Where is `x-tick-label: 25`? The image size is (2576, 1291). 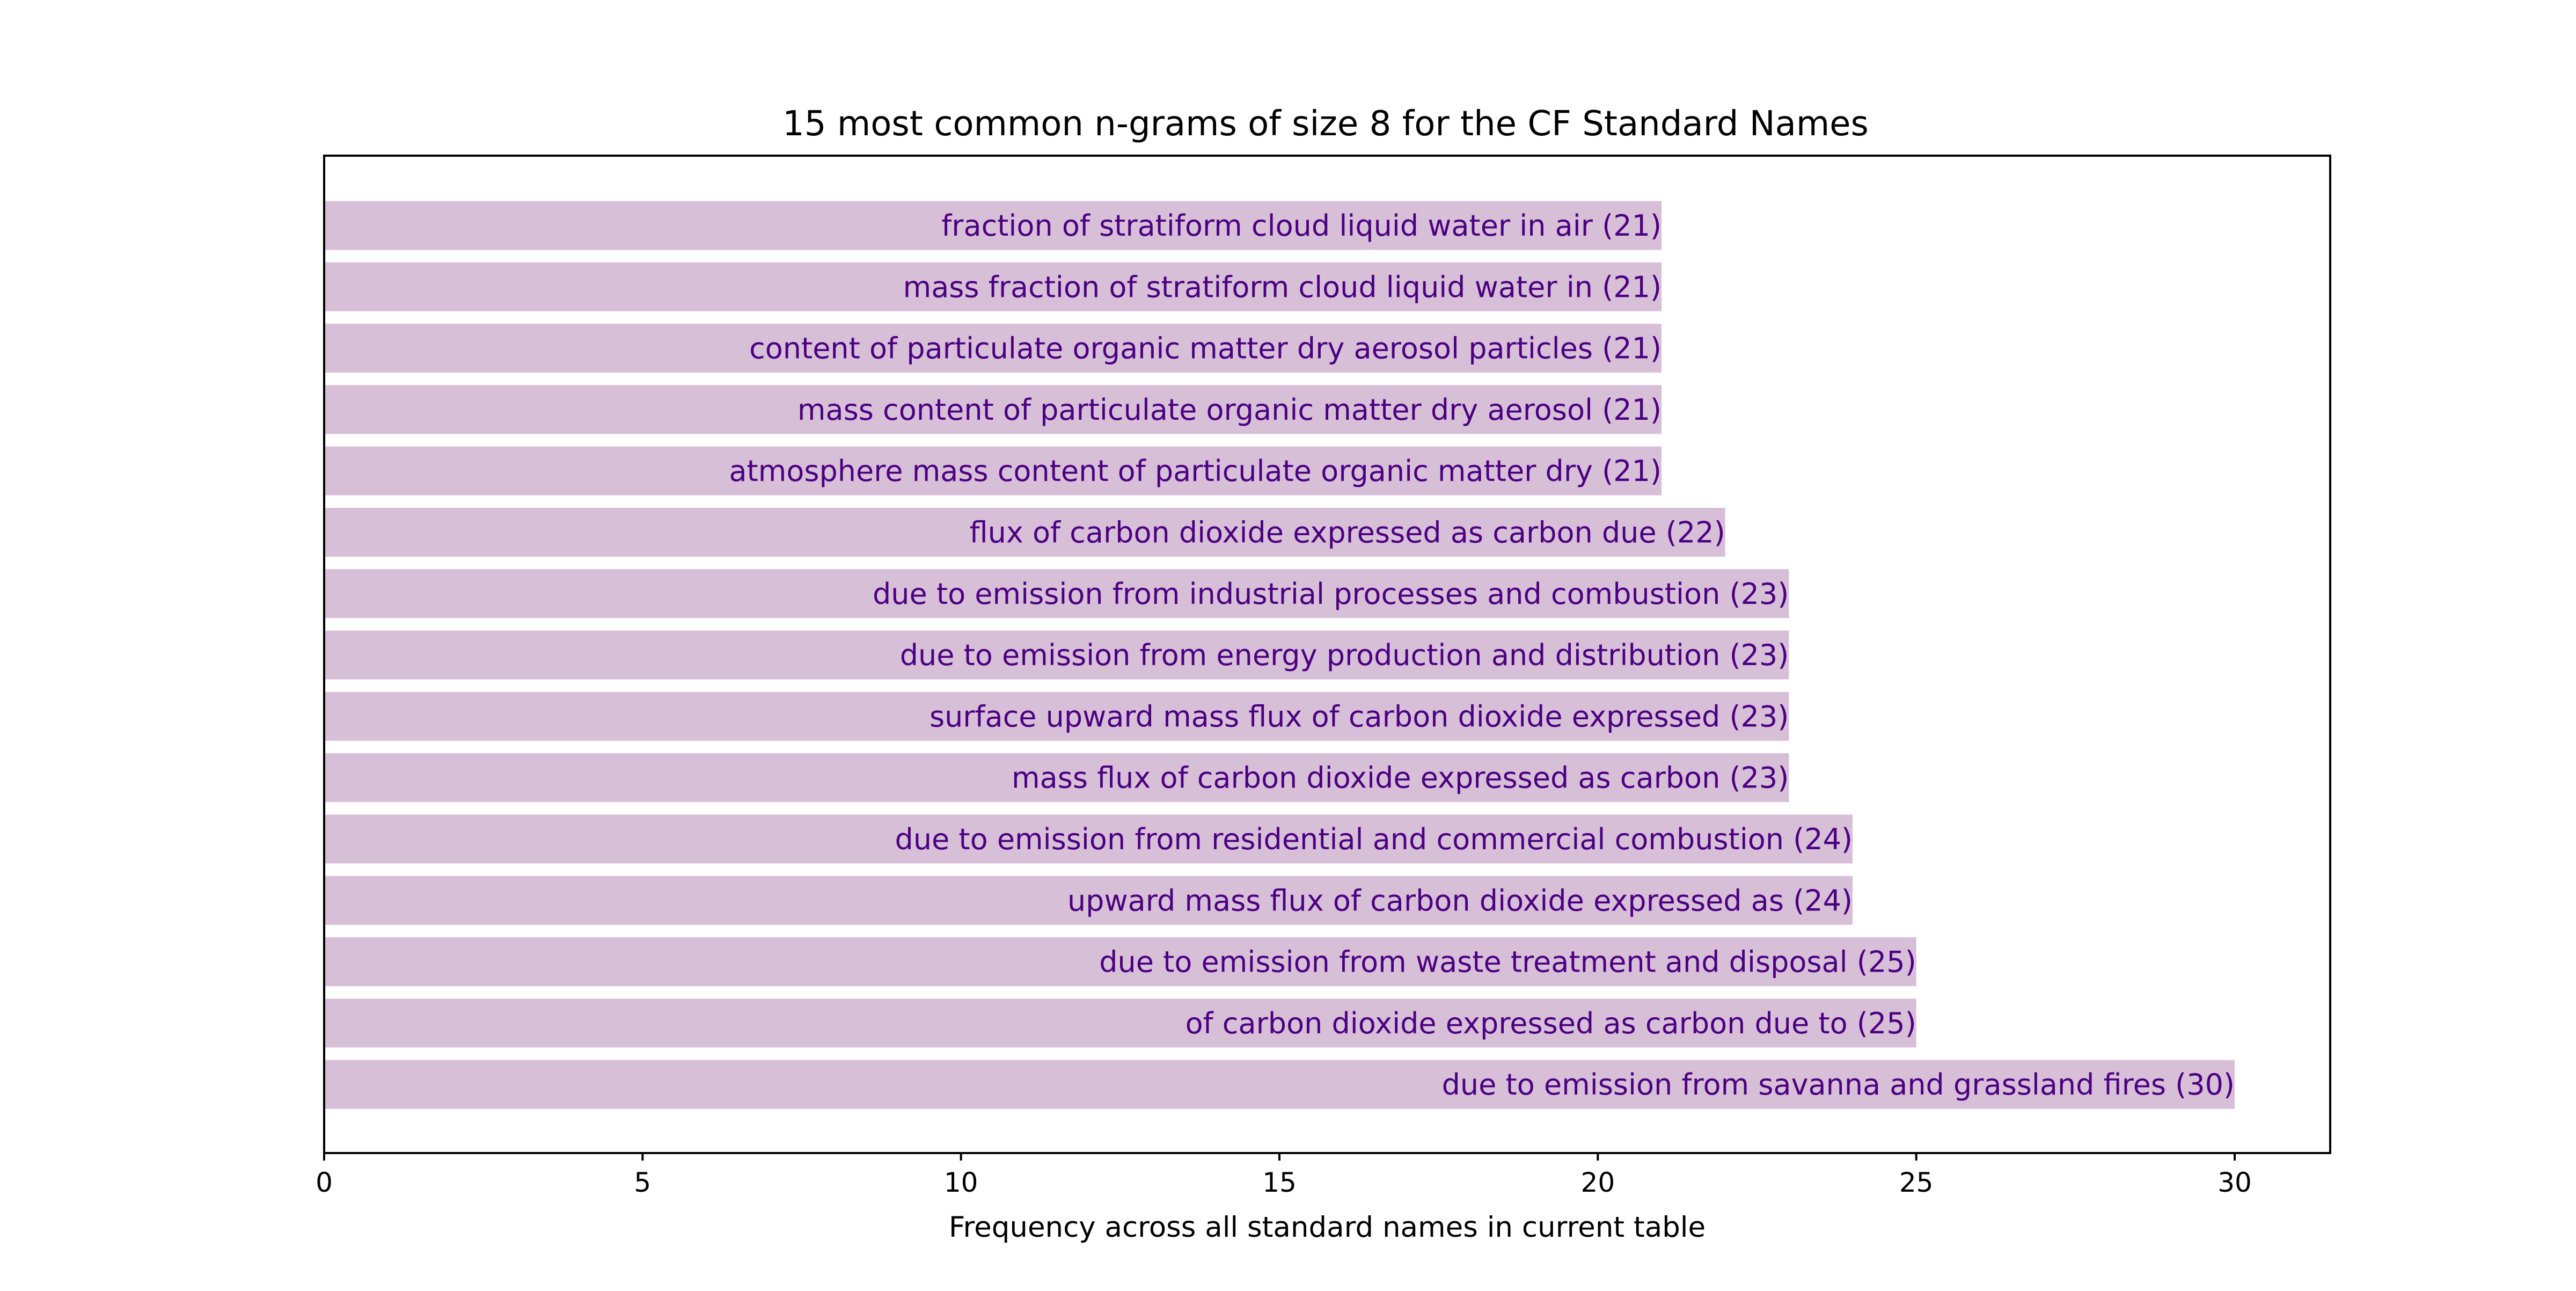
x-tick-label: 25 is located at coordinates (1916, 1182).